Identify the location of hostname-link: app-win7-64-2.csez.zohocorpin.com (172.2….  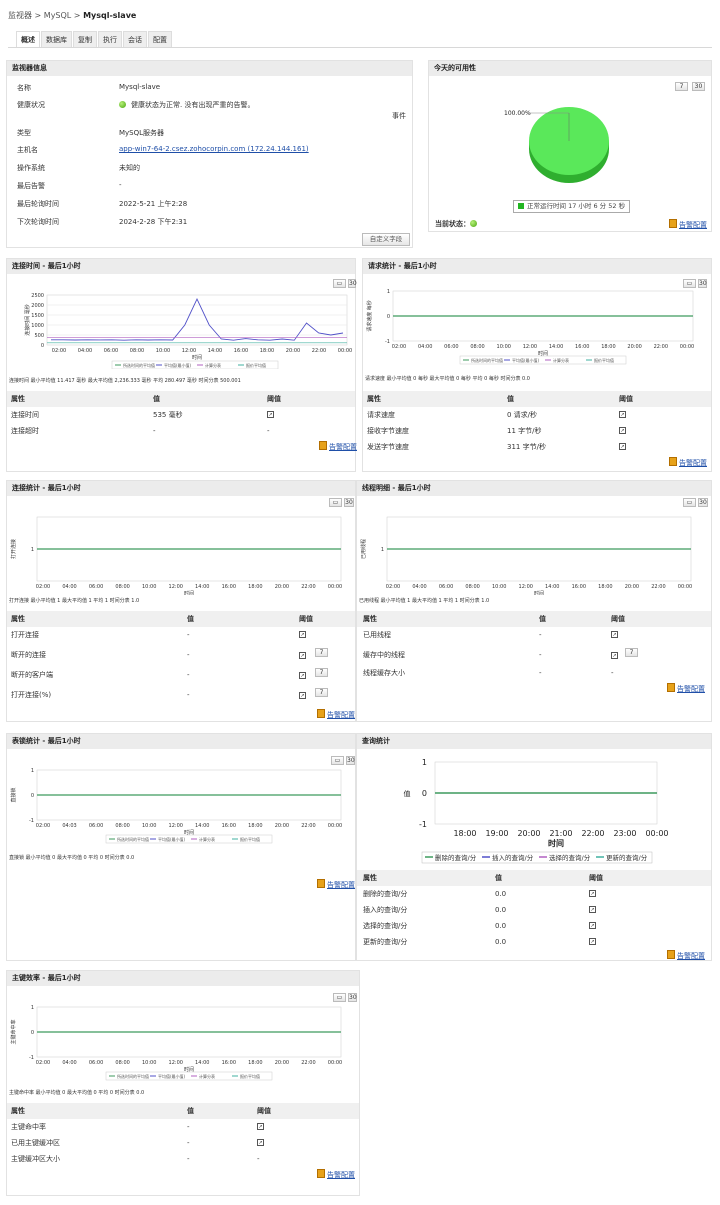
(214, 149).